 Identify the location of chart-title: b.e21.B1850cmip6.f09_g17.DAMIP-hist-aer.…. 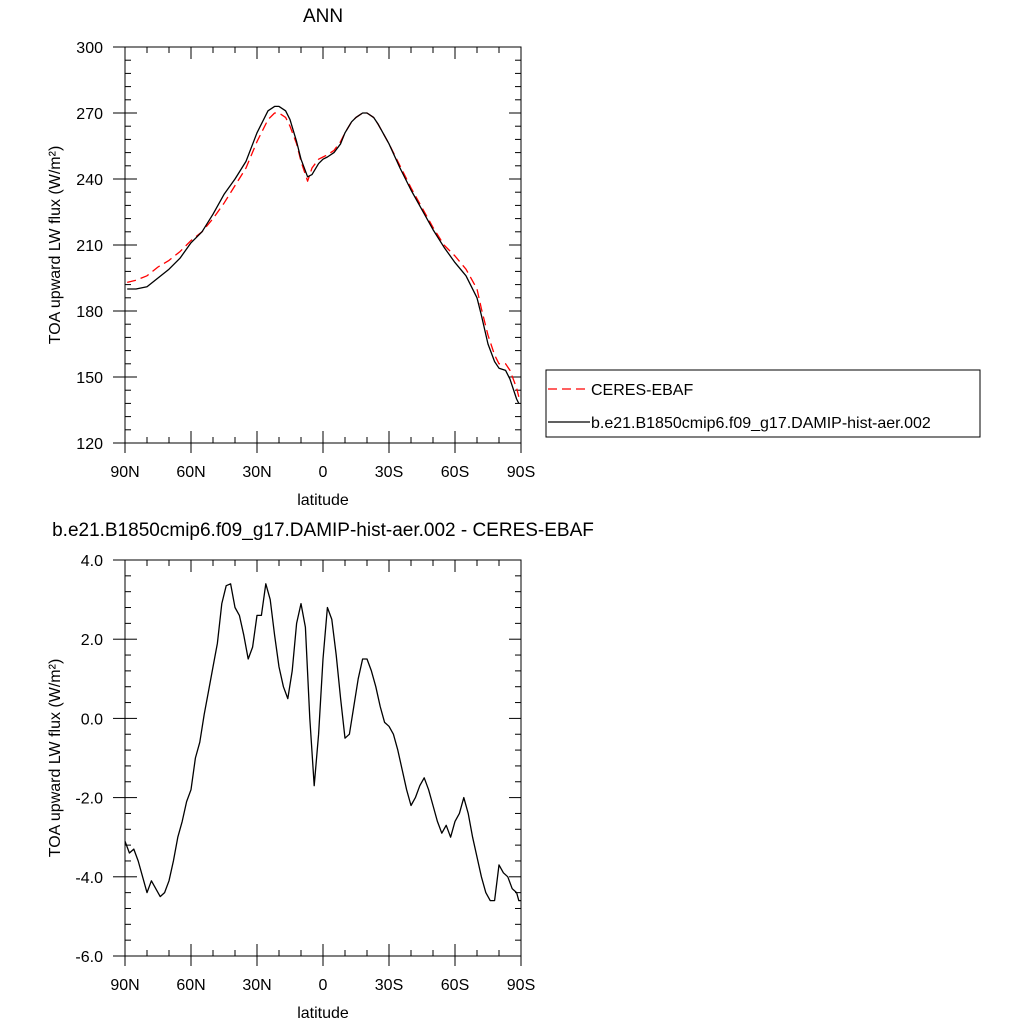
(323, 530).